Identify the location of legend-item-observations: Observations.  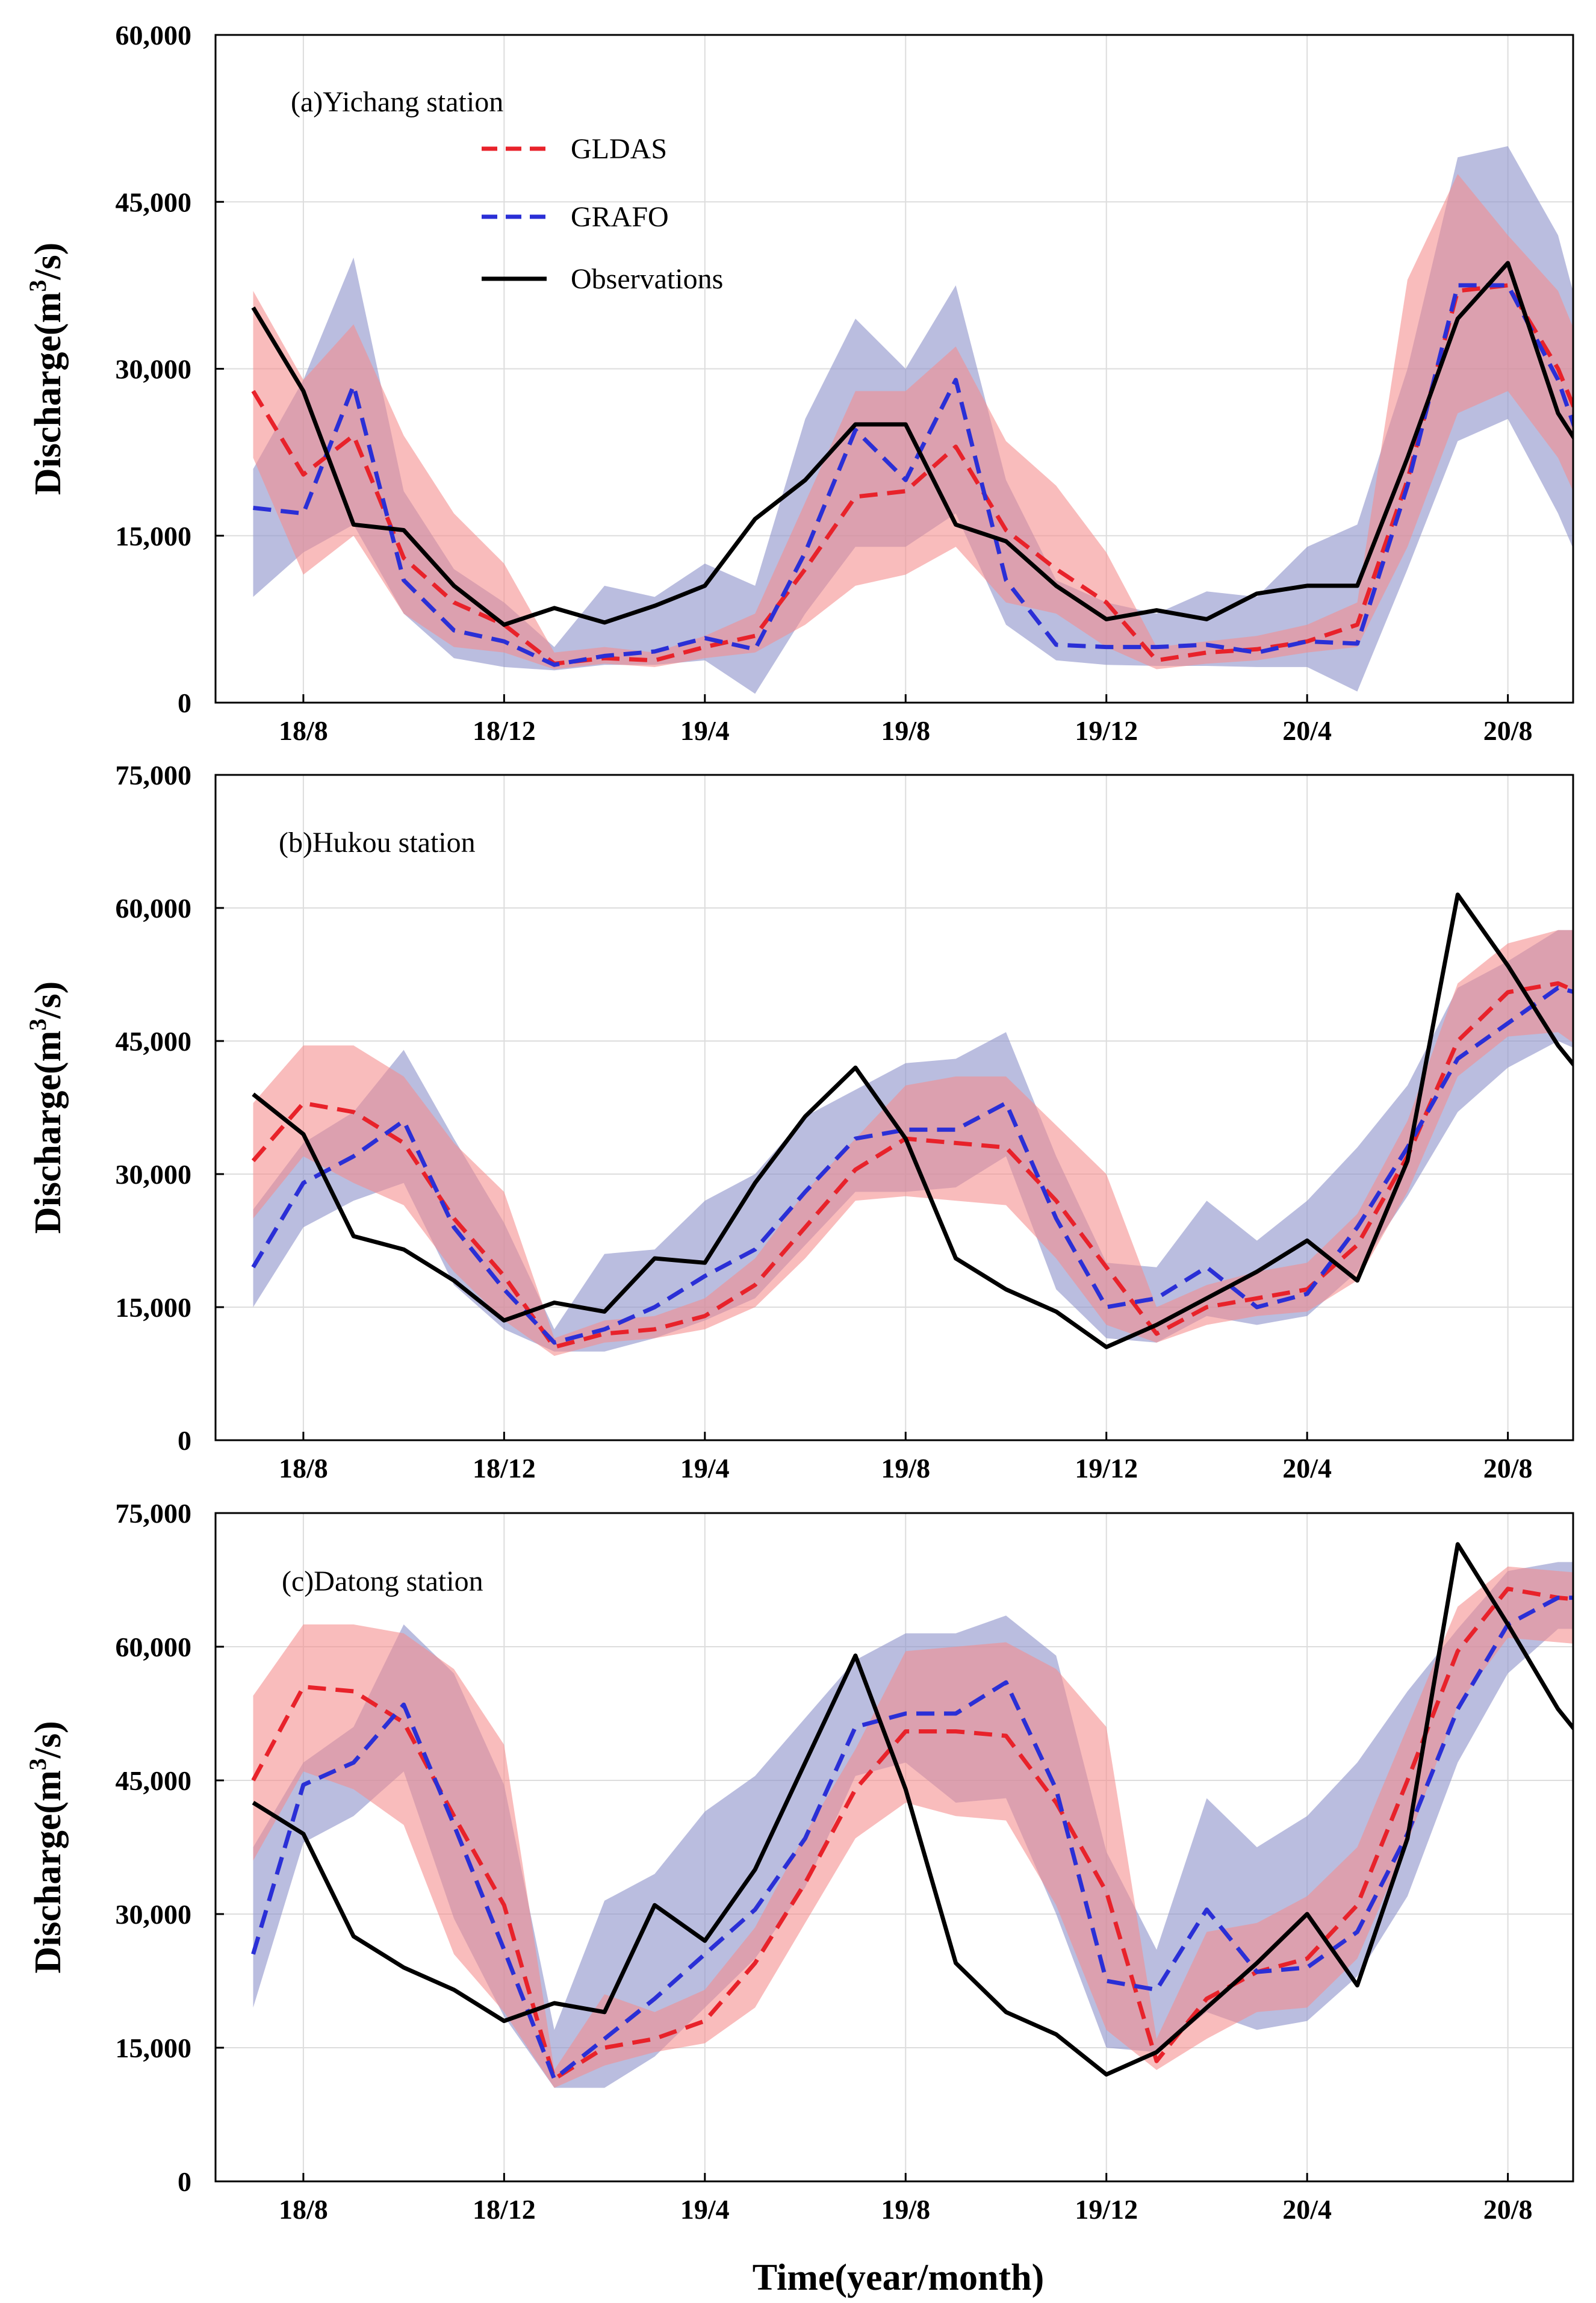
(602, 279).